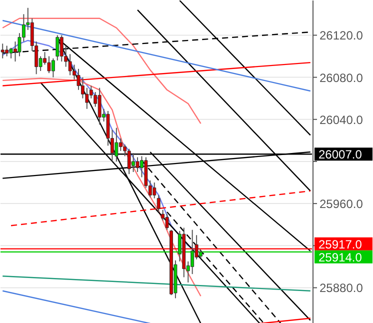  Describe the element at coordinates (342, 119) in the screenshot. I see `y-tick-label: 26040.0` at that location.